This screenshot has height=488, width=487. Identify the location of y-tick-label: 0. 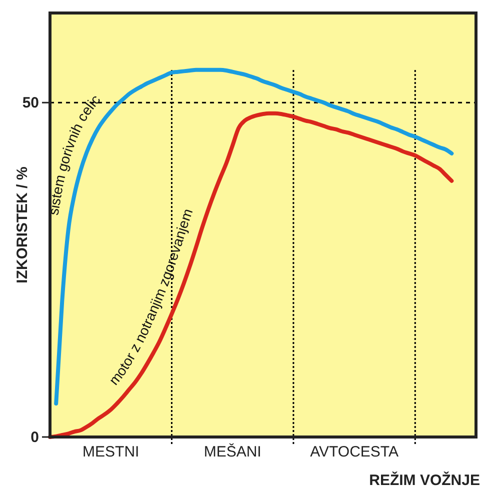
(34, 437).